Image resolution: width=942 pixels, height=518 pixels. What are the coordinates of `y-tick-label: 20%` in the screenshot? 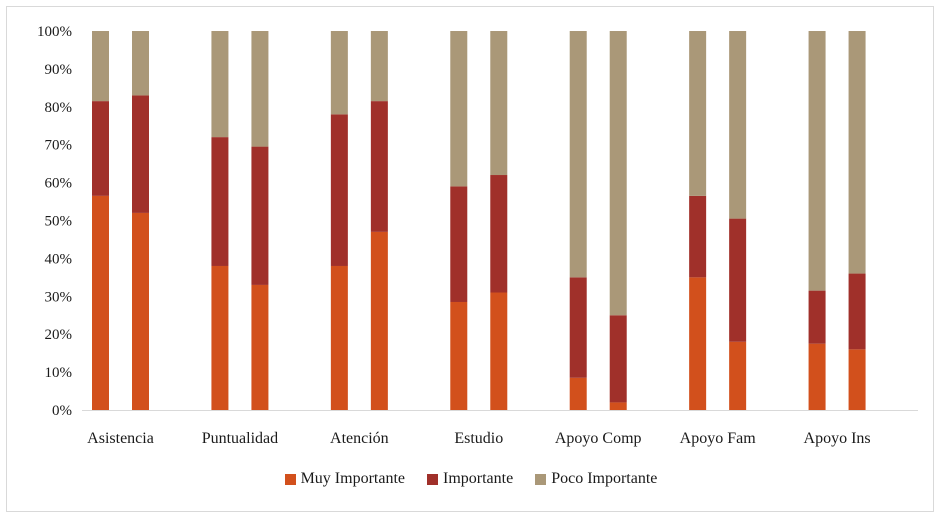 It's located at (59, 335).